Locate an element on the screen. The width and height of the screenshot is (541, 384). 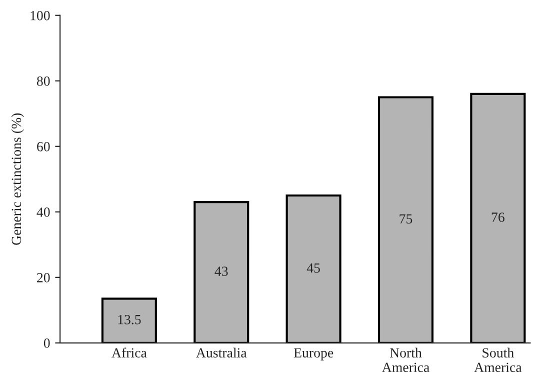
y-tick-label: 20 is located at coordinates (43, 277).